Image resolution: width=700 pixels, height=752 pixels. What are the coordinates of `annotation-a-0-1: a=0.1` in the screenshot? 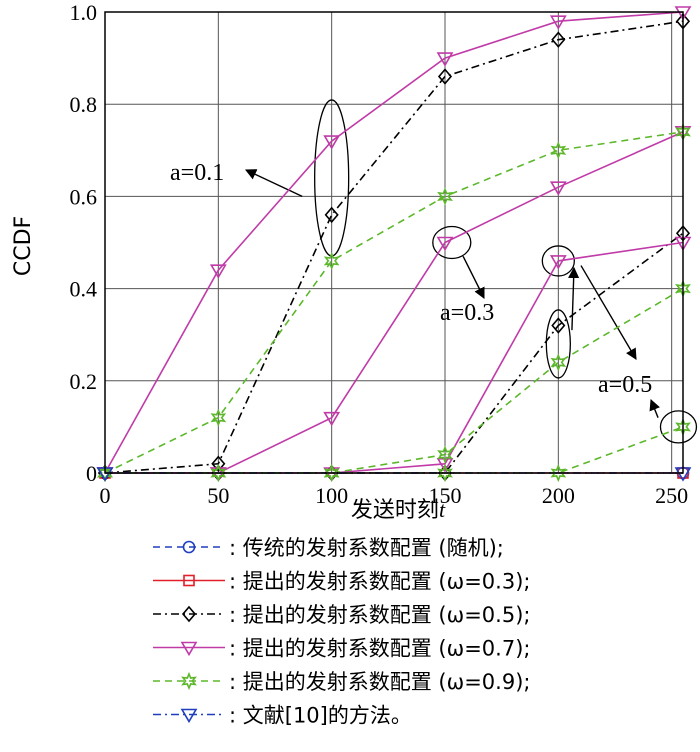 It's located at (197, 173).